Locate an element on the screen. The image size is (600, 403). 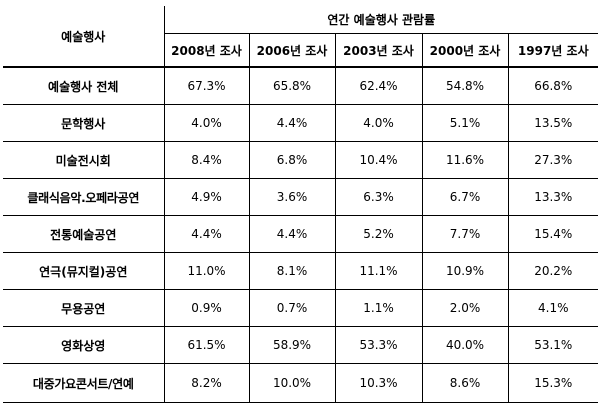
row-label: 연극(뮤지컬)공연 is located at coordinates (83, 271).